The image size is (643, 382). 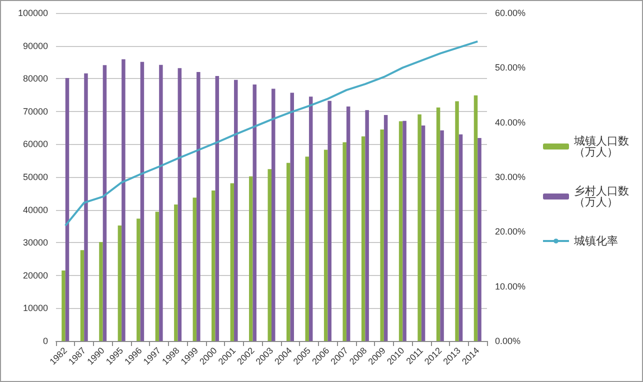 I want to click on y-tick-label: 20000, so click(x=35, y=275).